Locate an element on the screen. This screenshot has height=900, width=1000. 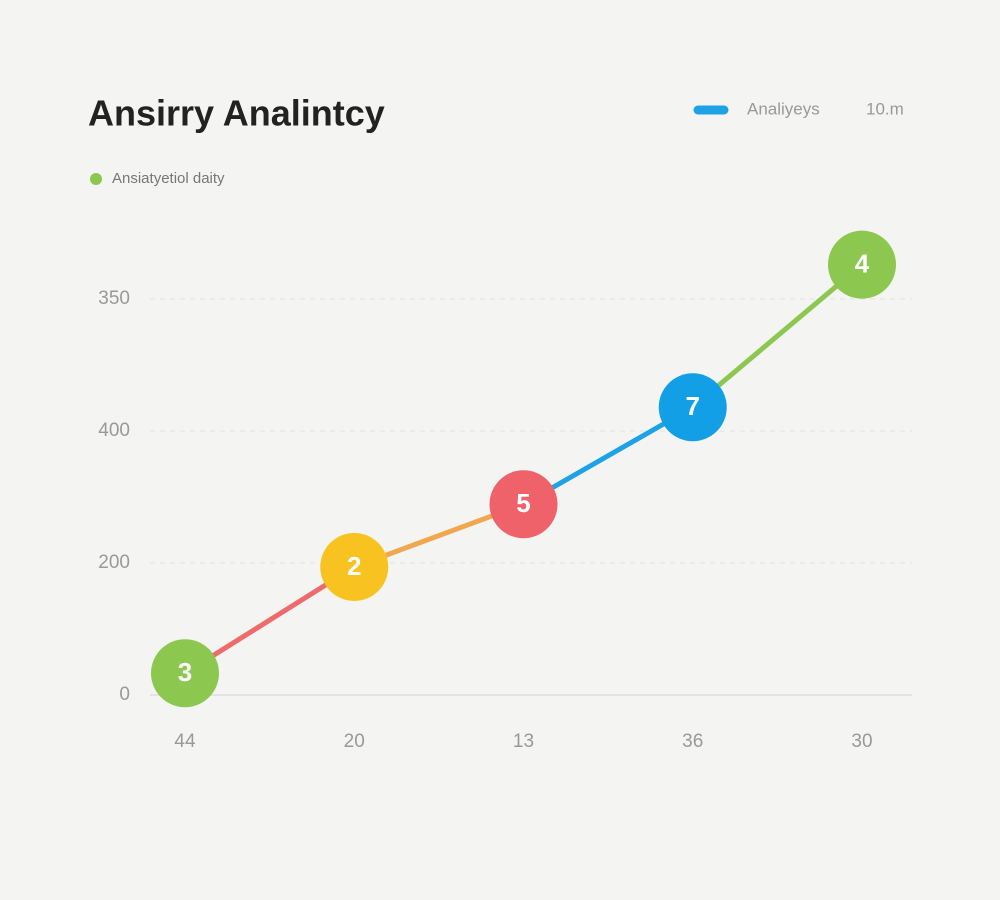
x-tick-label: 36 is located at coordinates (692, 741).